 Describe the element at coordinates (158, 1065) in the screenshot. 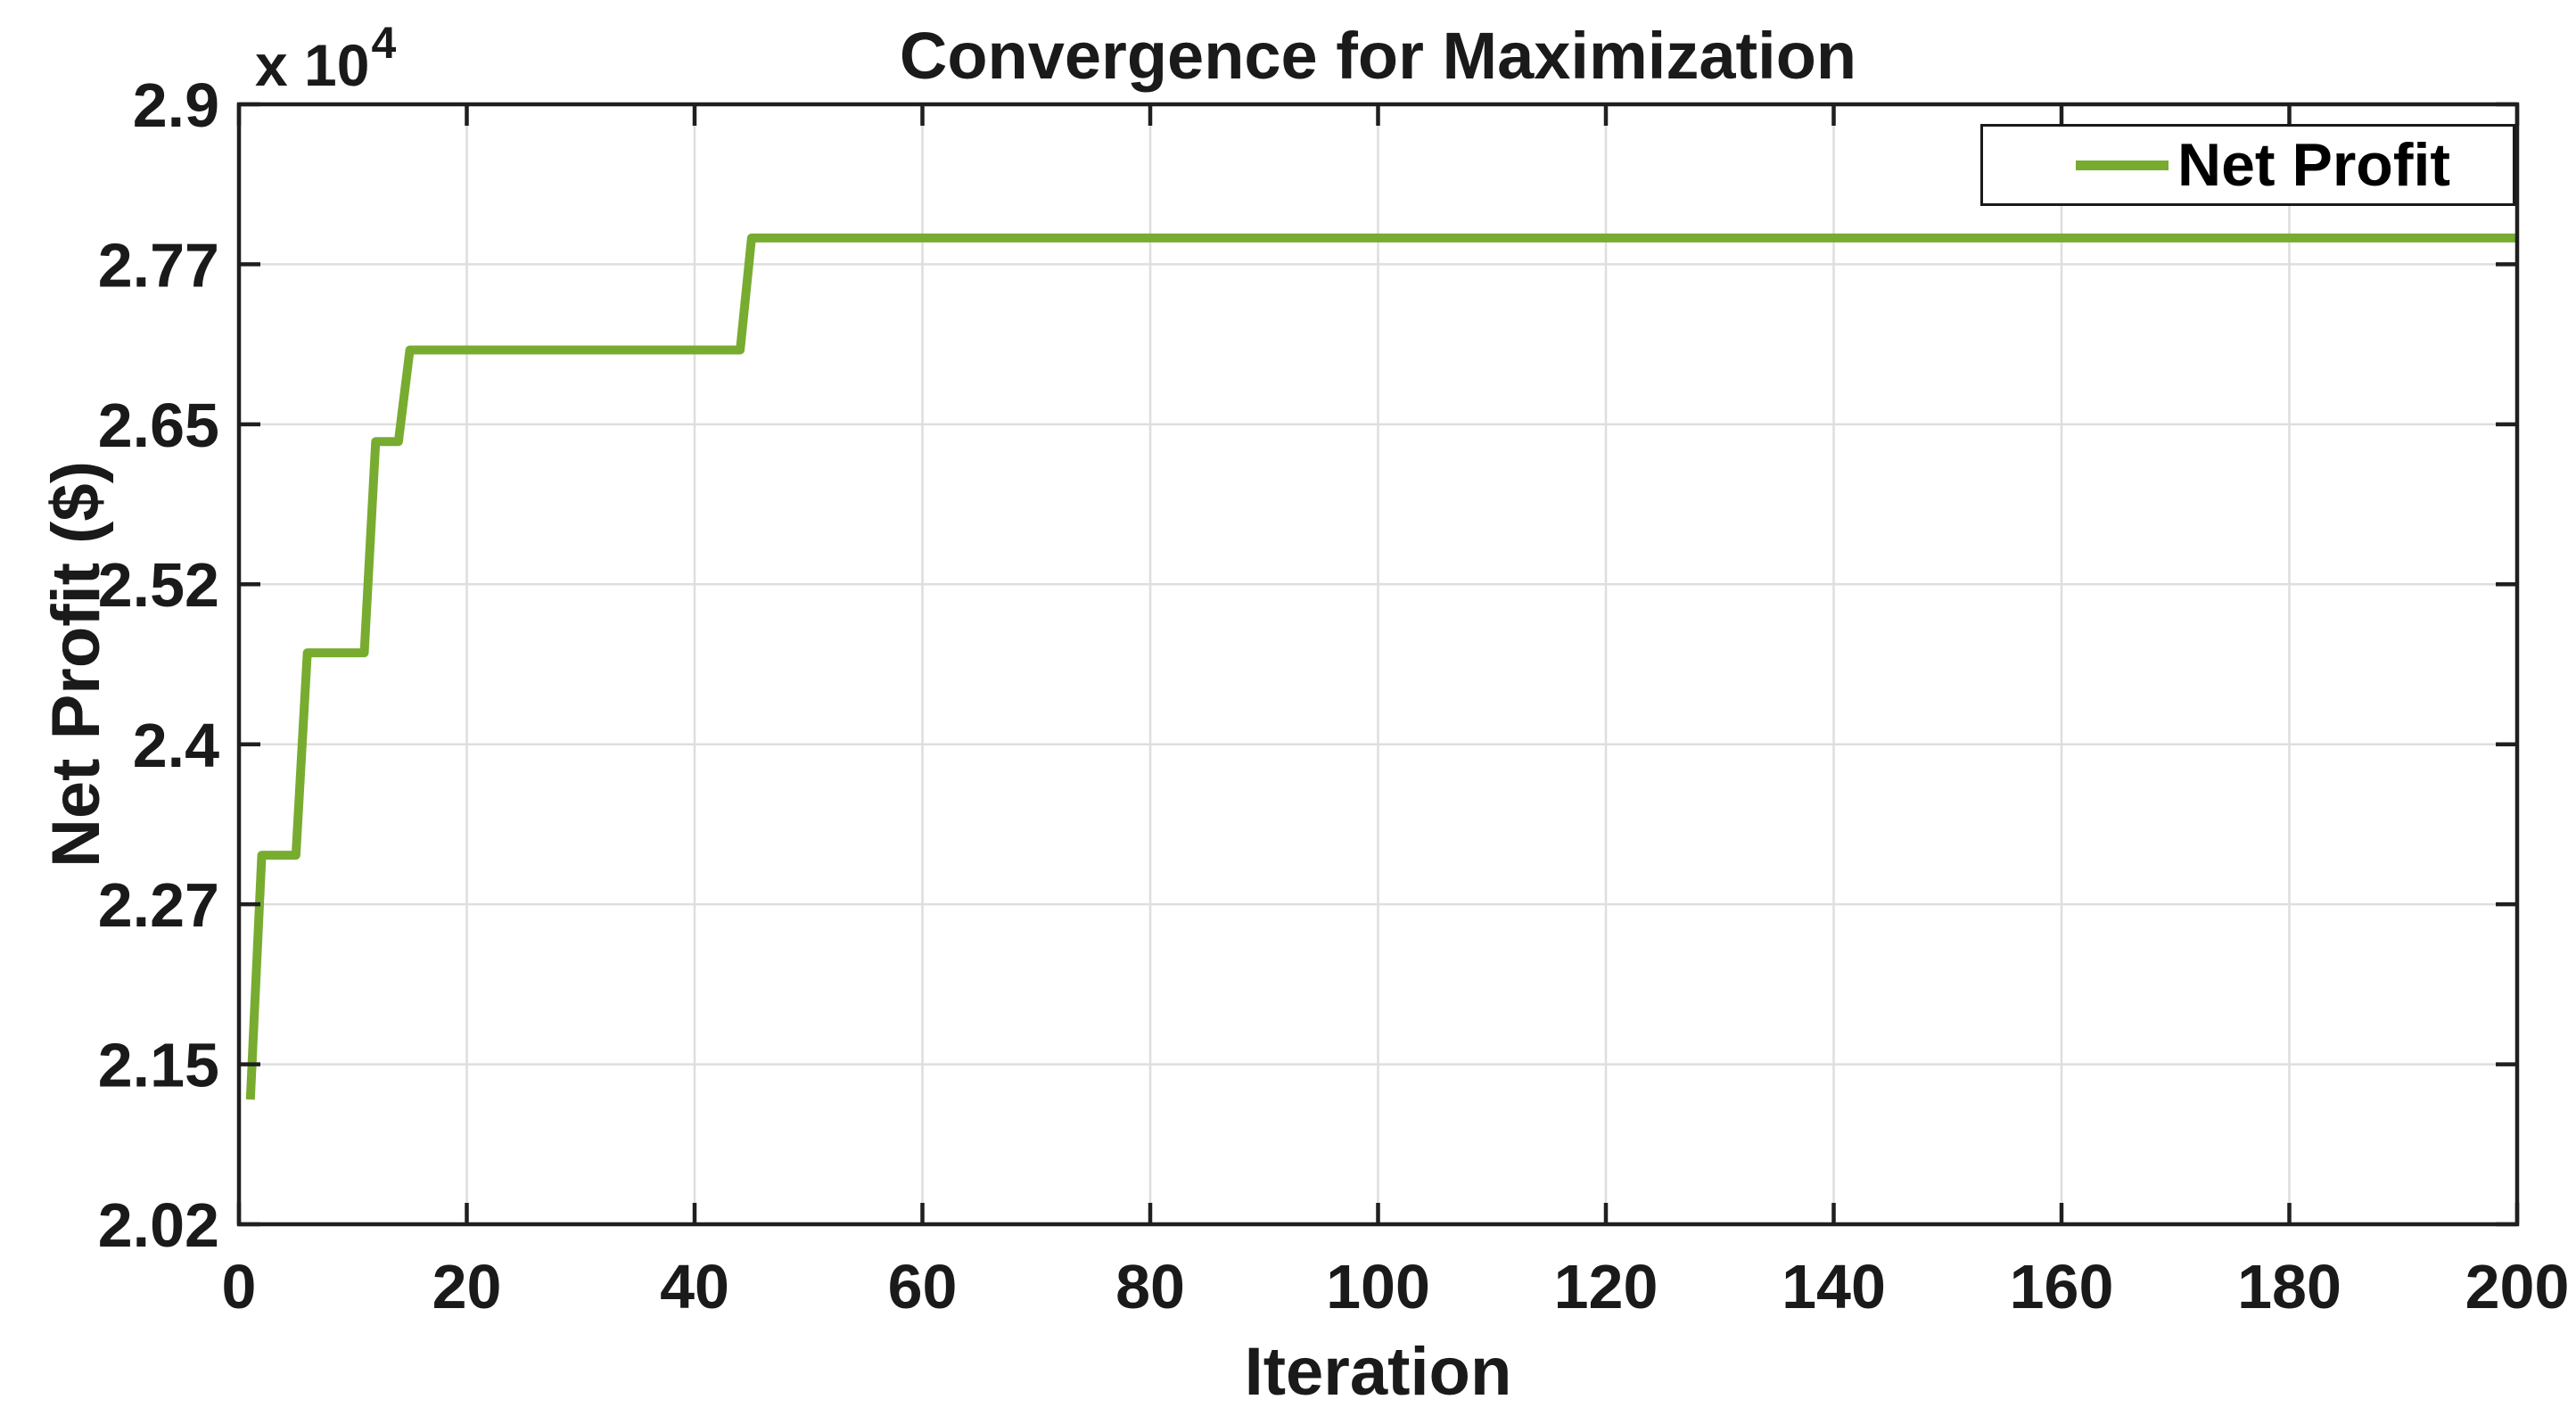

I see `y-tick-label: 2.15` at that location.